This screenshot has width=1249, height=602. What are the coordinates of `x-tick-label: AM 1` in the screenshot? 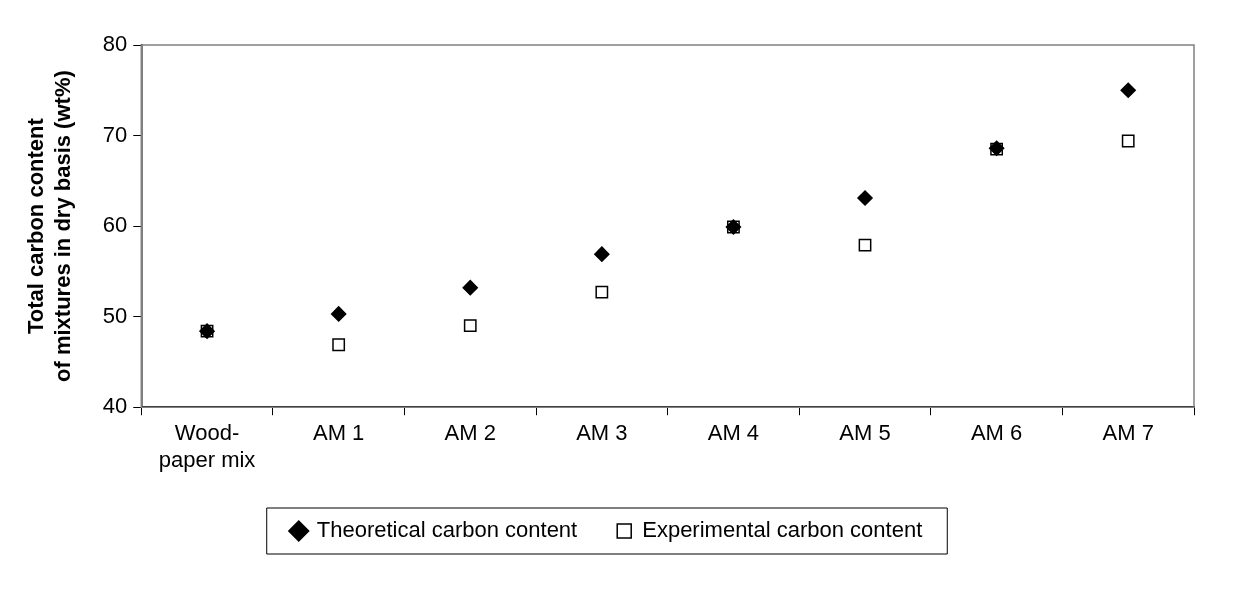 It's located at (338, 433).